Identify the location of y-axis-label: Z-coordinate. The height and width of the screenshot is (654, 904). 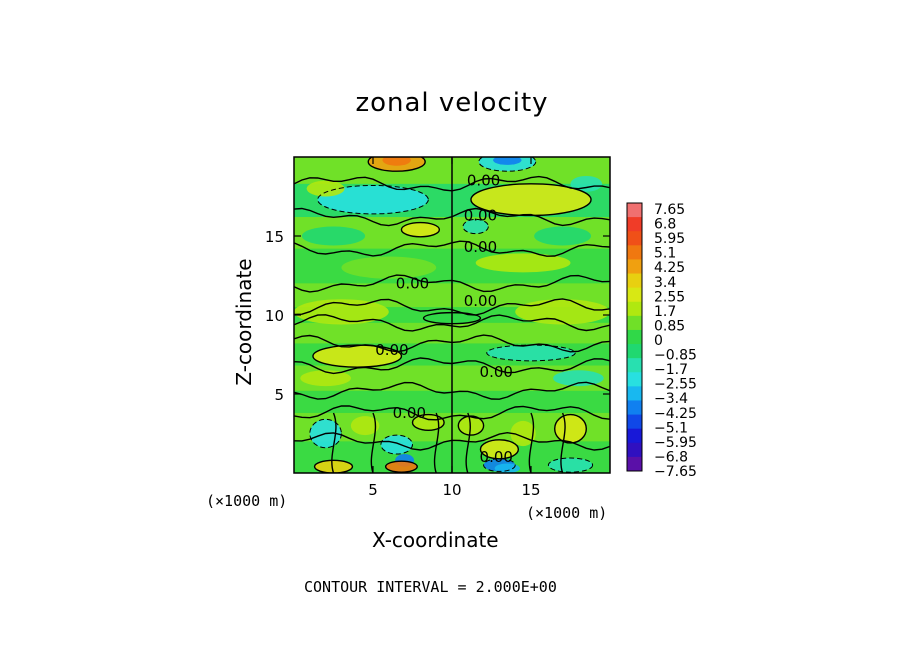
(244, 322).